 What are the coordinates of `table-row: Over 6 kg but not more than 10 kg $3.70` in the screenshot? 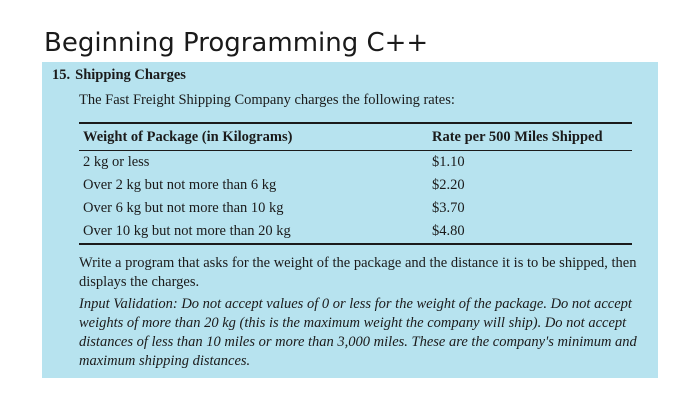 It's located at (355, 208).